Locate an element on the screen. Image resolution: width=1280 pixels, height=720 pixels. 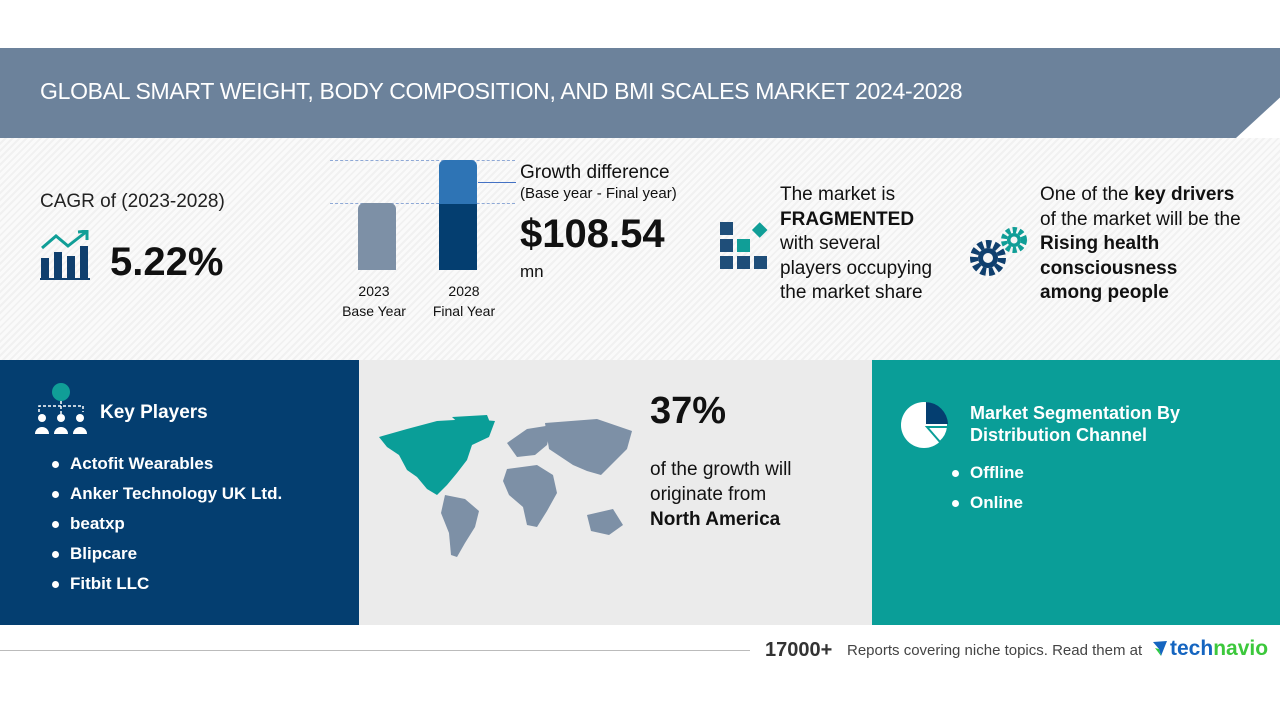
report-count: 17000+ is located at coordinates (799, 650).